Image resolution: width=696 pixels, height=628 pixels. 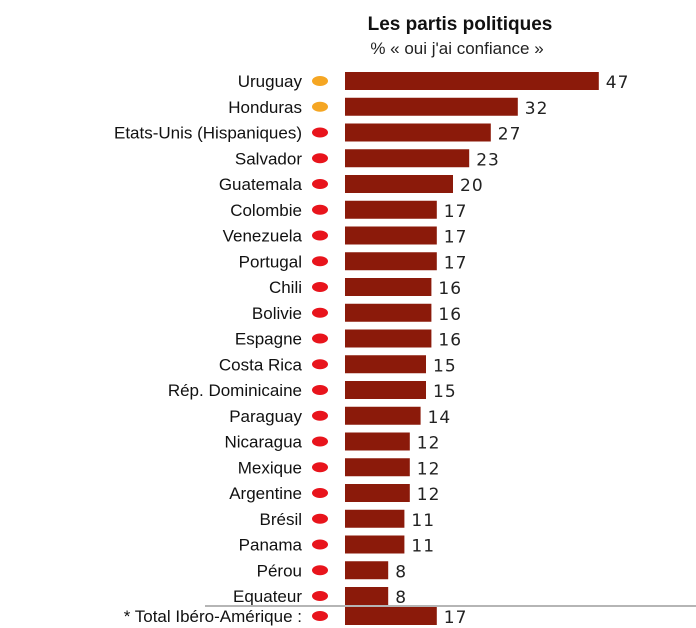 I want to click on category-label: Uruguay, so click(x=270, y=81).